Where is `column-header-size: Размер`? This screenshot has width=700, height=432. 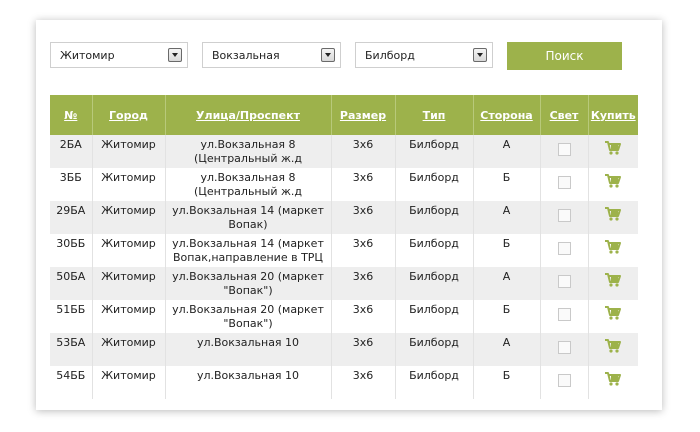 column-header-size: Размер is located at coordinates (362, 115).